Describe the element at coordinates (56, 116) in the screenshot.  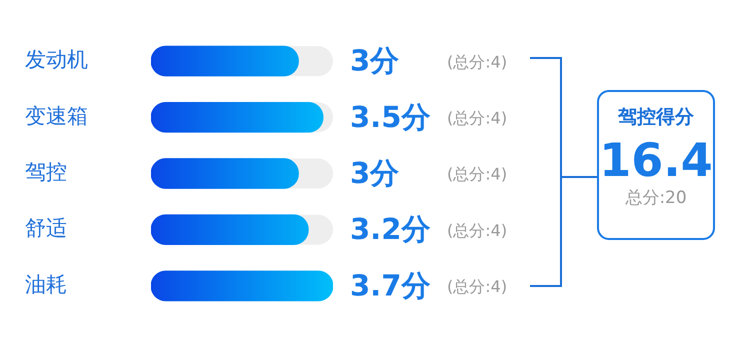
I see `y-tick-label: 变速箱` at that location.